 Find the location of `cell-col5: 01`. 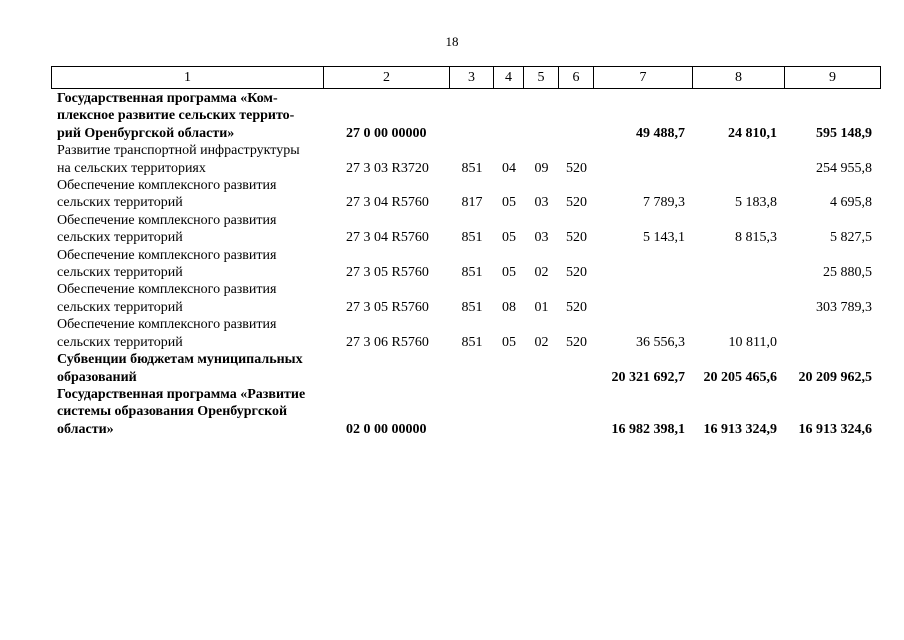

cell-col5: 01 is located at coordinates (541, 307).